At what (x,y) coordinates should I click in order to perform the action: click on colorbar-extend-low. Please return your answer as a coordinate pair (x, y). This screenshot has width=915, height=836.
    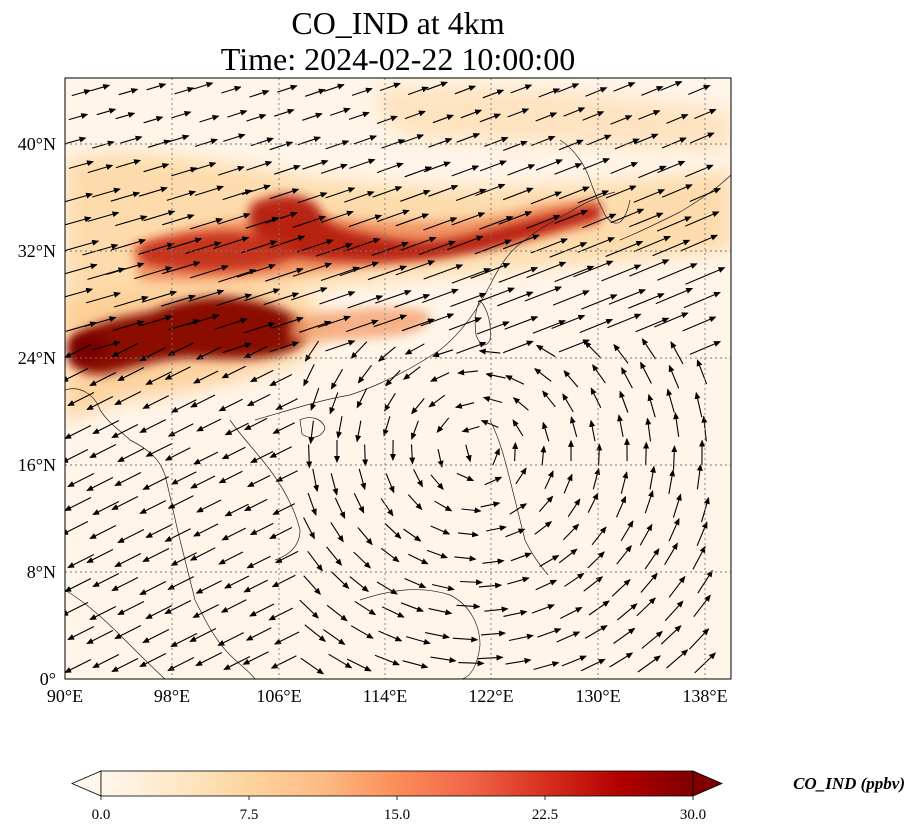
    Looking at the image, I should click on (86, 783).